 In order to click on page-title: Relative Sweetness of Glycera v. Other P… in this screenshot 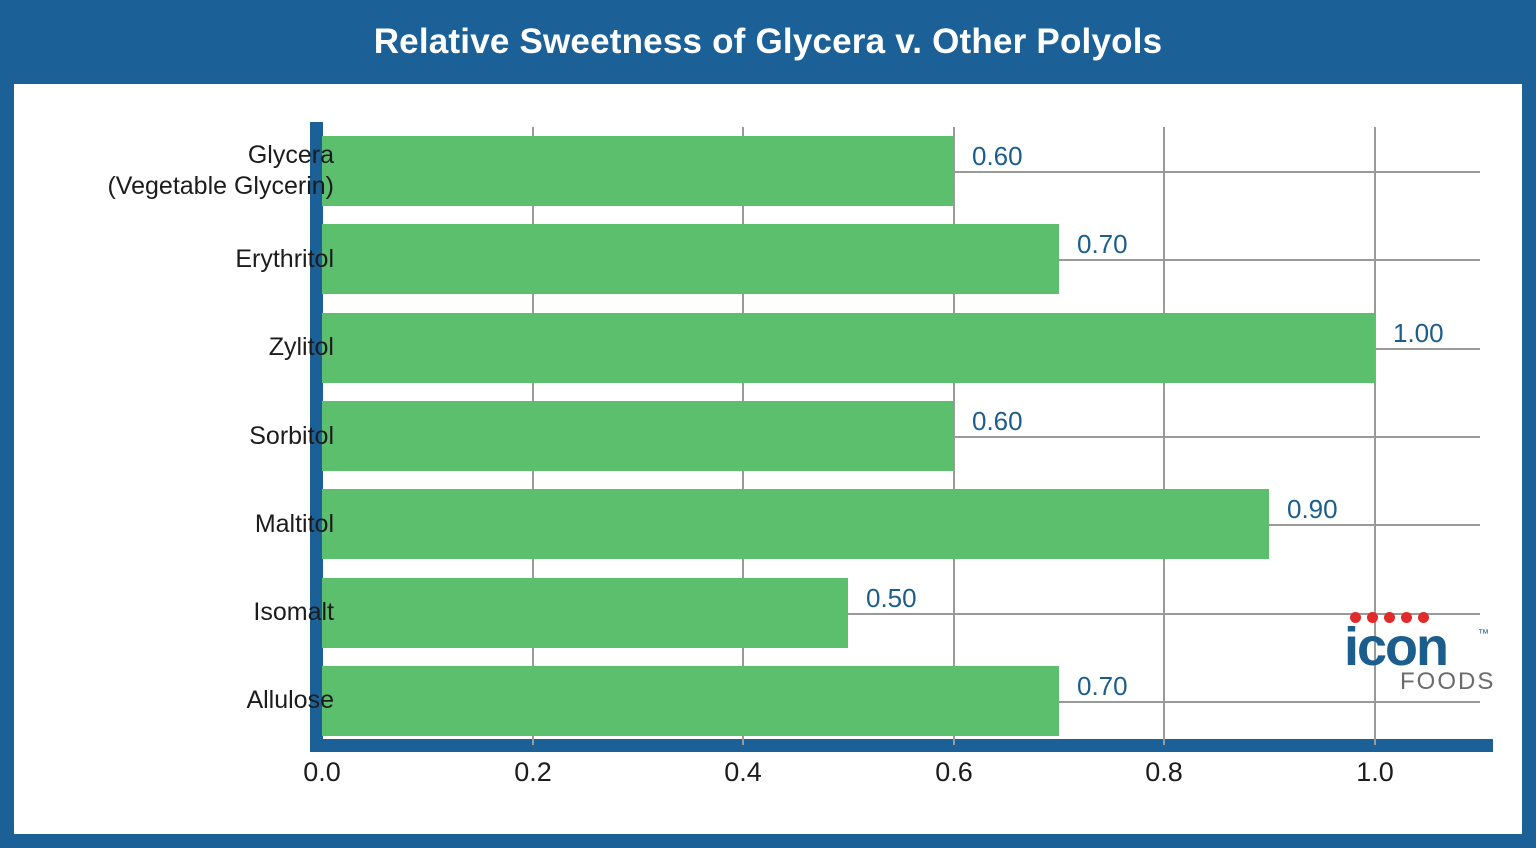, I will do `click(768, 41)`.